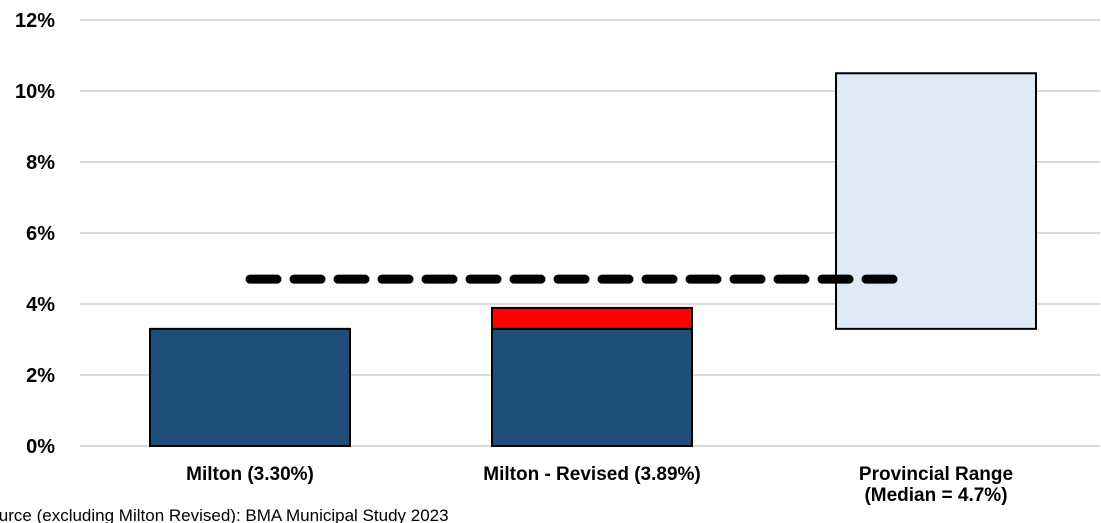 This screenshot has width=1101, height=523. Describe the element at coordinates (935, 495) in the screenshot. I see `category-label: (Median = 4.7%)` at that location.